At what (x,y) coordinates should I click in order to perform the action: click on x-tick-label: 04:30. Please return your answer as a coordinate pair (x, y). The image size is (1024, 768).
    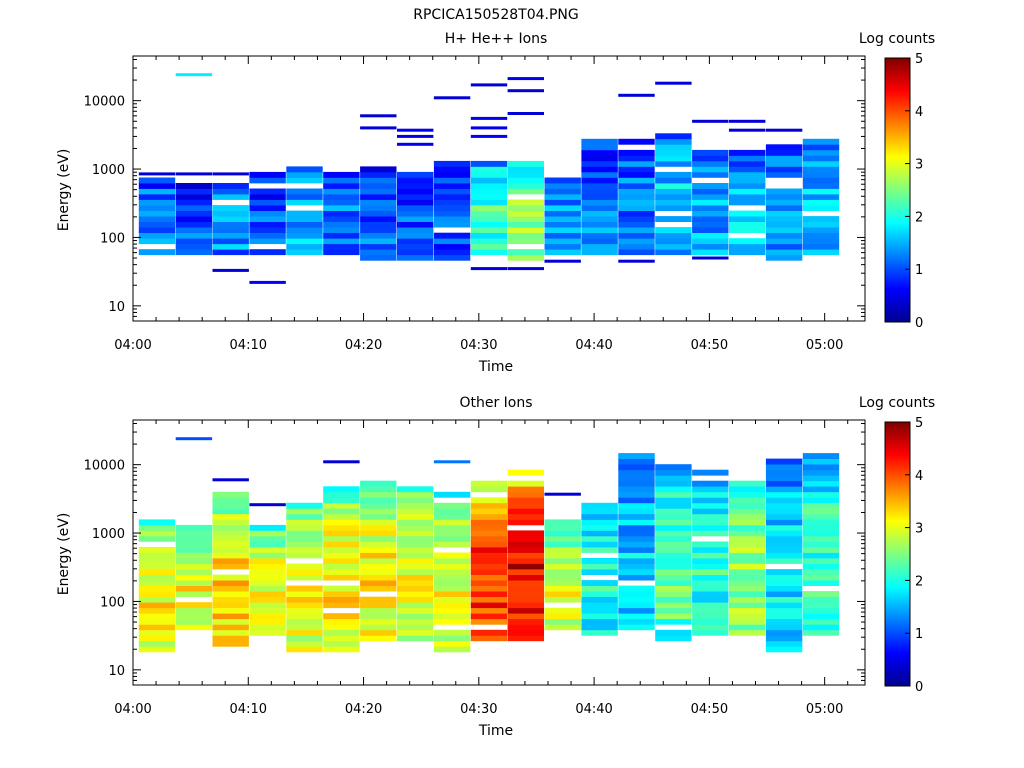
    Looking at the image, I should click on (478, 709).